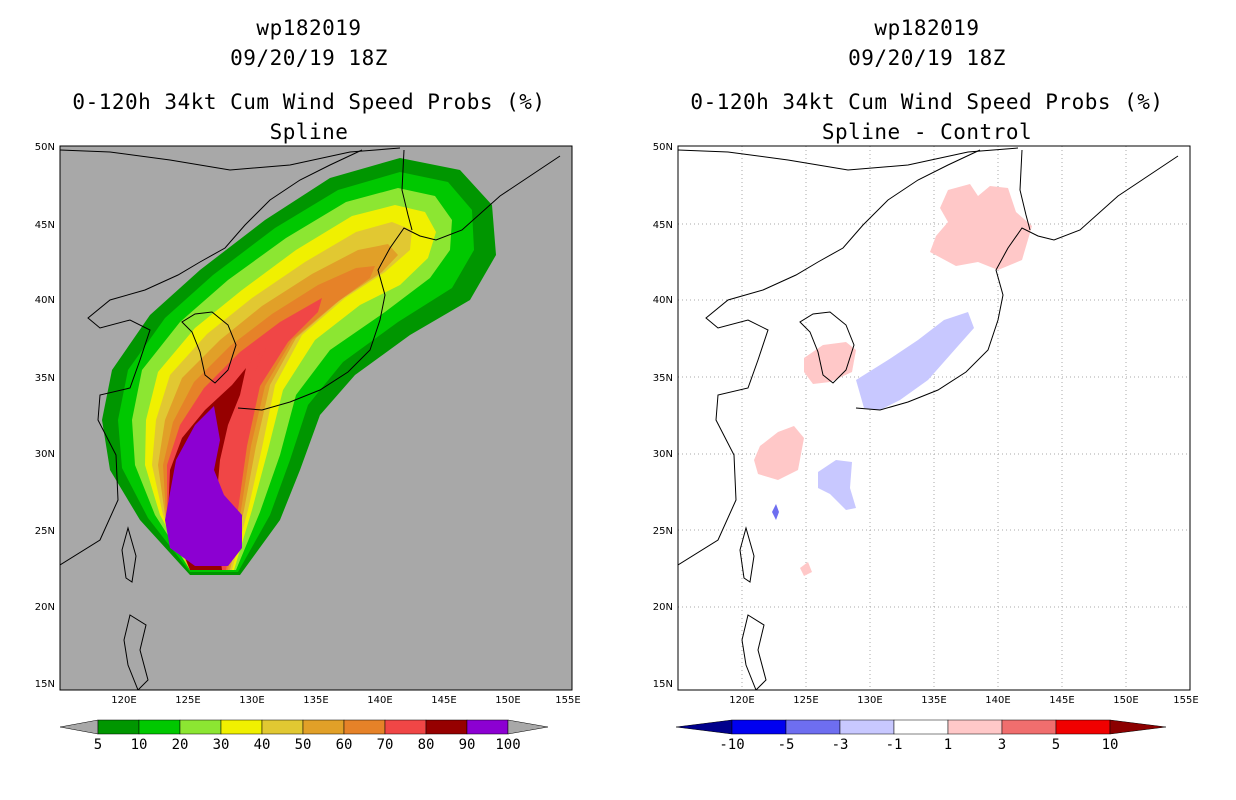 The image size is (1236, 800). What do you see at coordinates (139, 745) in the screenshot?
I see `colorbar-tick-label: 10` at bounding box center [139, 745].